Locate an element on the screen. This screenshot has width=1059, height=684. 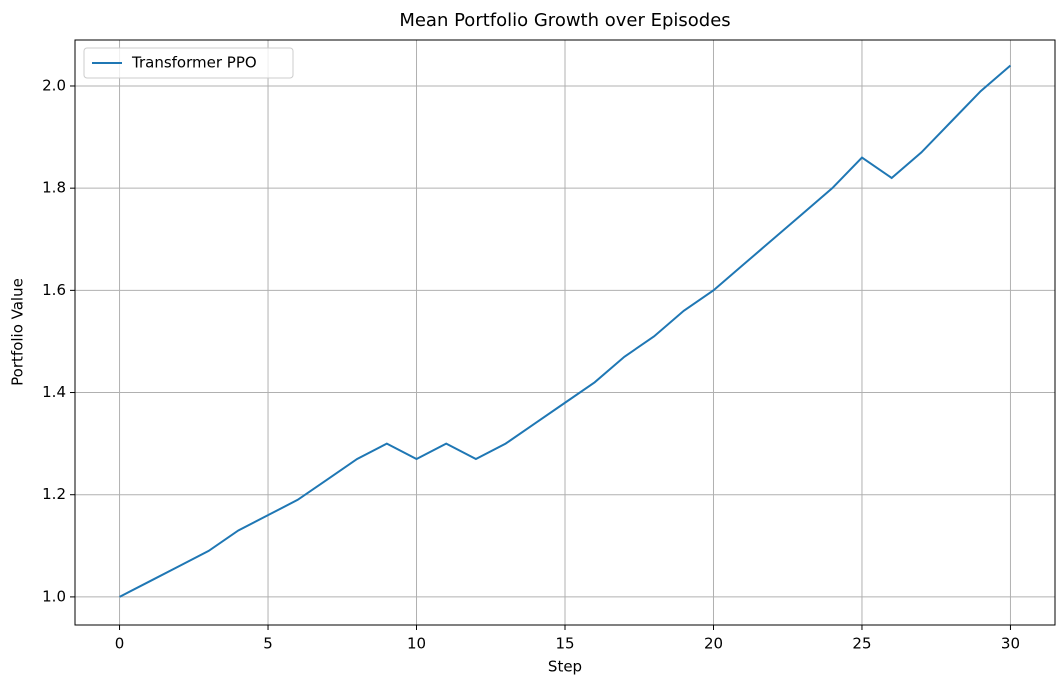
x-tick-label: 20 is located at coordinates (713, 644).